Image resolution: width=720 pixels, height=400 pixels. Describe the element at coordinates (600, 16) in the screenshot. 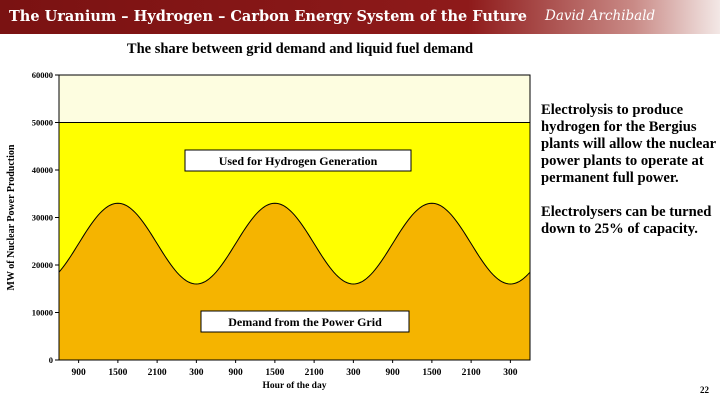

I see `author-name: David Archibald` at that location.